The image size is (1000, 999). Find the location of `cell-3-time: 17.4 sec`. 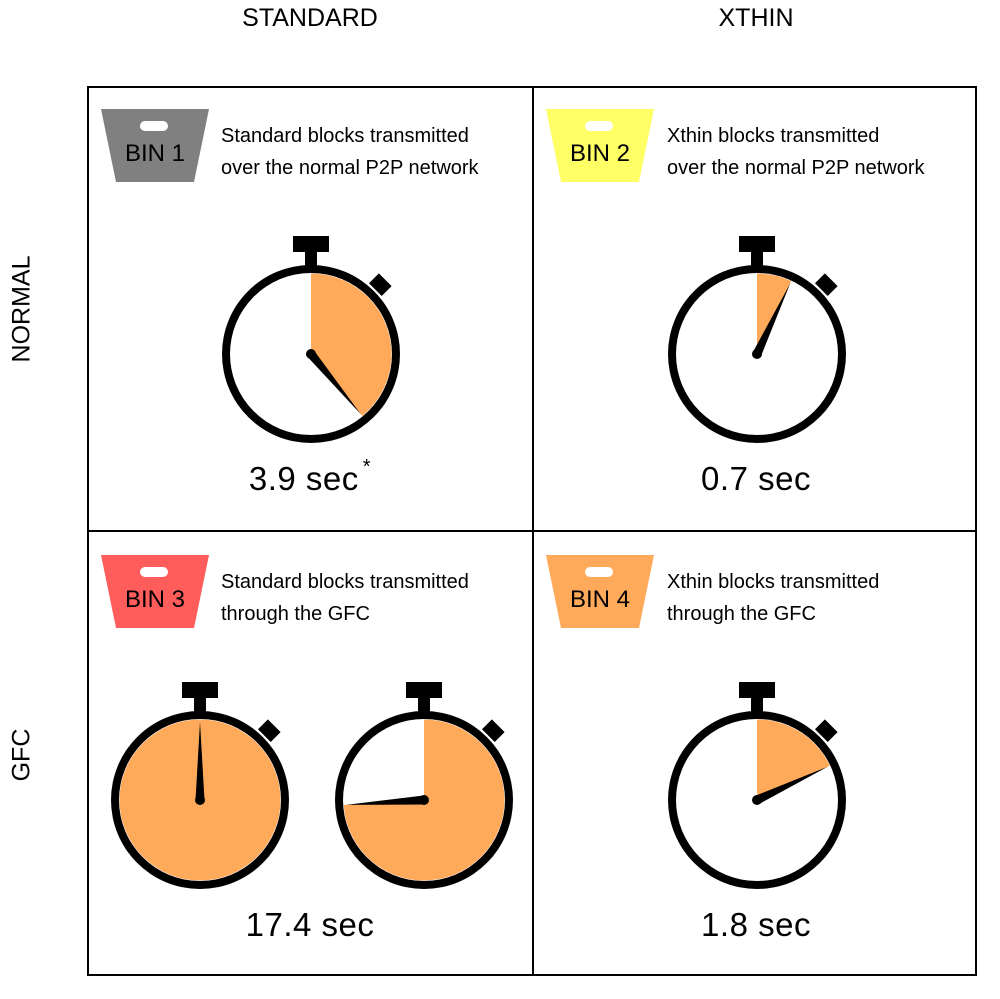

cell-3-time: 17.4 sec is located at coordinates (310, 924).